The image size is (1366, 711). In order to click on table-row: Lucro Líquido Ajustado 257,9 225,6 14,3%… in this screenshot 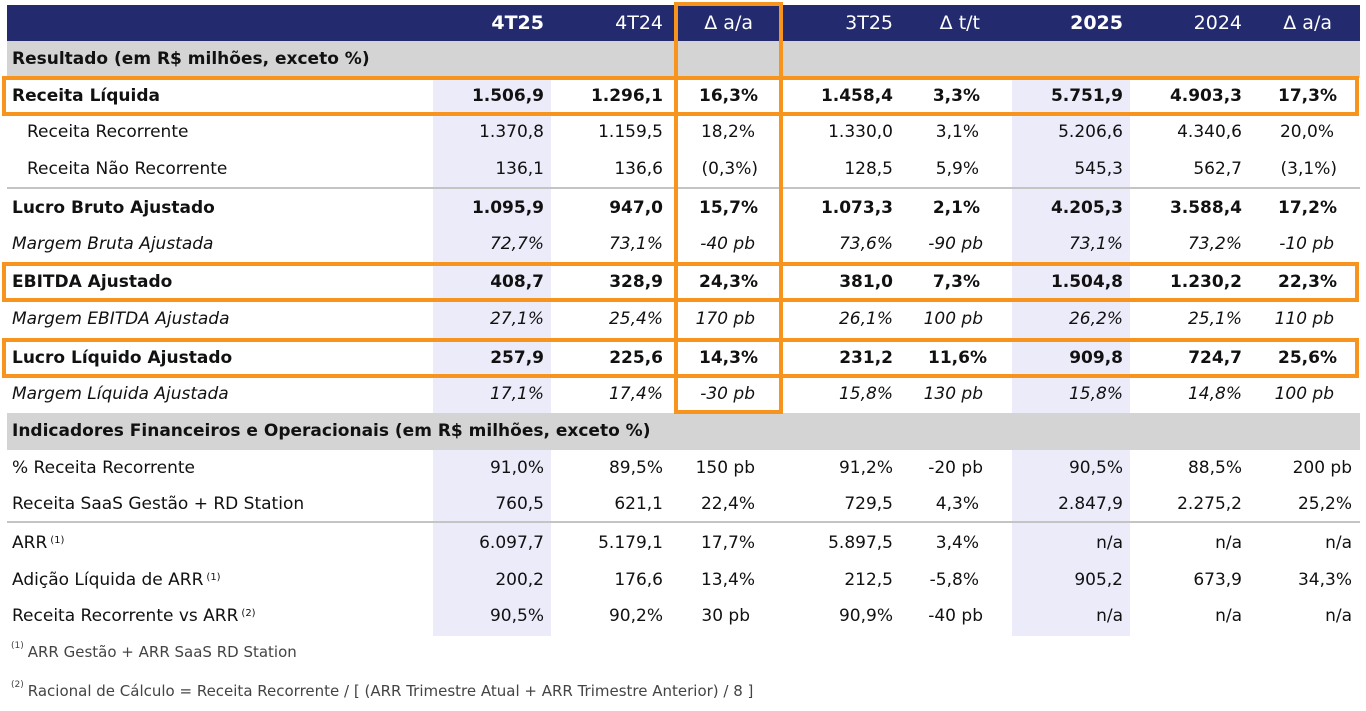, I will do `click(683, 358)`.